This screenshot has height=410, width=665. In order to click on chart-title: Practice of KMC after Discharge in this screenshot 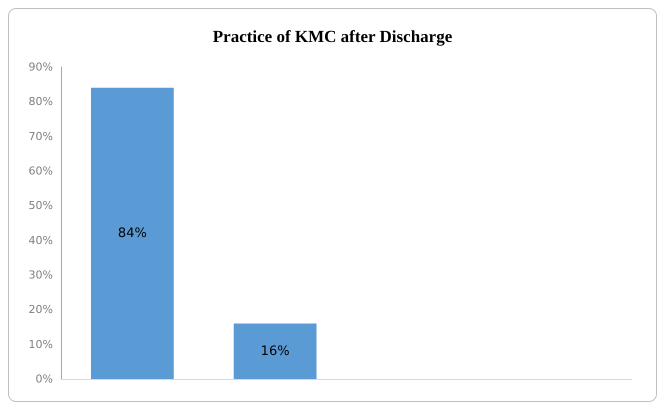, I will do `click(332, 36)`.